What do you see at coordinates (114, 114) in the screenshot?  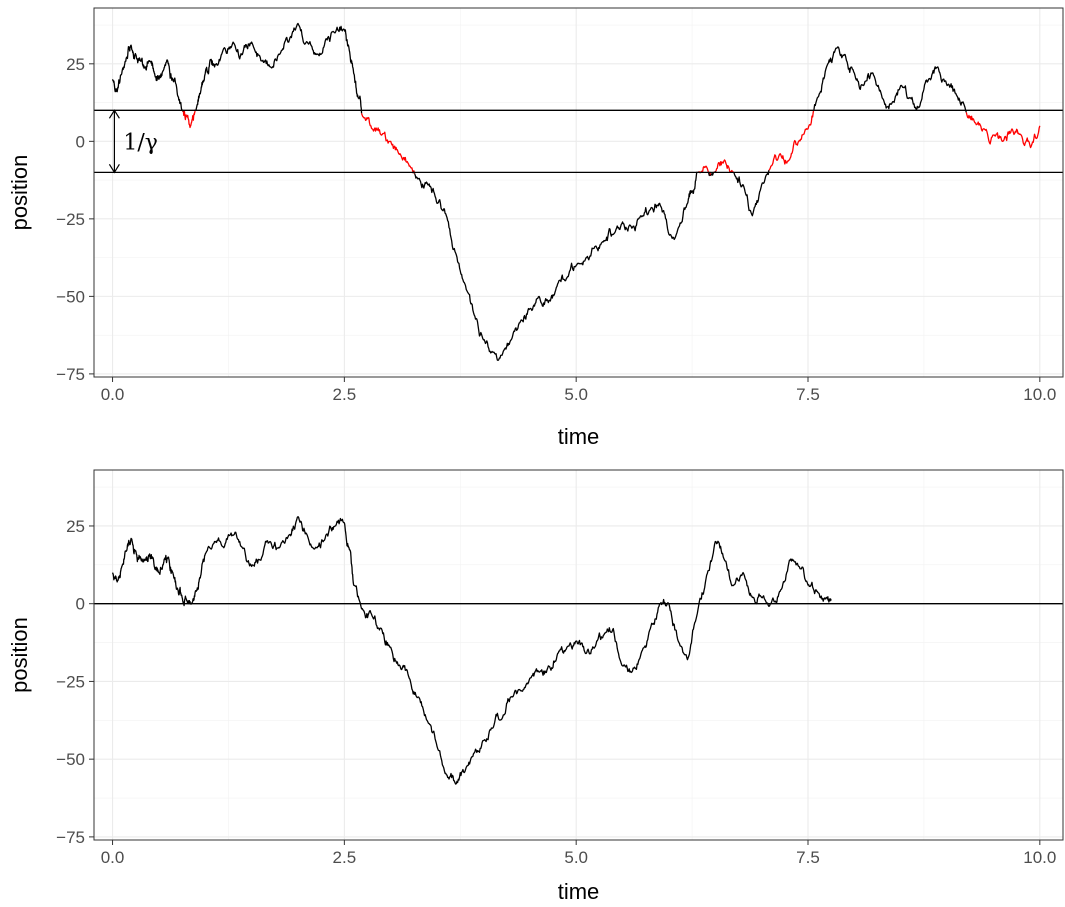 I see `arrowhead-up-icon` at bounding box center [114, 114].